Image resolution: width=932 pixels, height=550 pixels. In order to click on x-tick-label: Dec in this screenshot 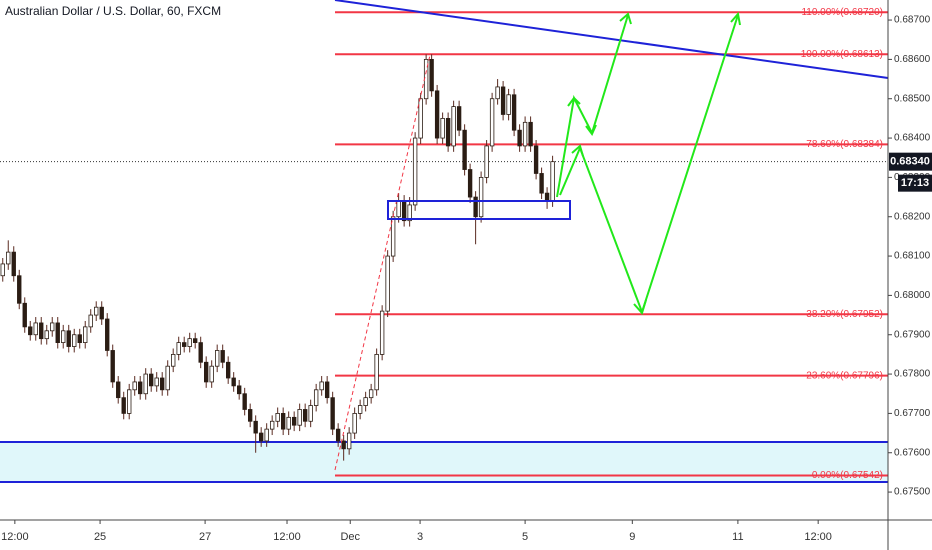, I will do `click(350, 537)`.